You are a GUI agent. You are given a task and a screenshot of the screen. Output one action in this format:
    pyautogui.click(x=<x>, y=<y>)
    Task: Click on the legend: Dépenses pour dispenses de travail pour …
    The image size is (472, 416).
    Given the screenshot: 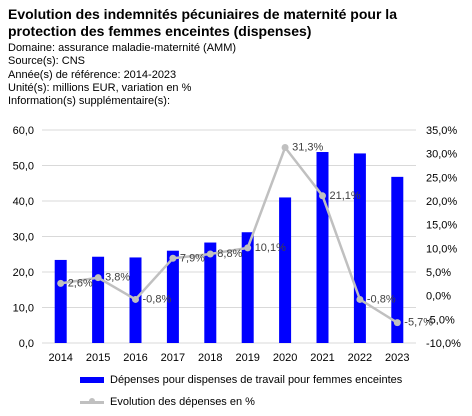 What is the action you would take?
    pyautogui.click(x=241, y=394)
    